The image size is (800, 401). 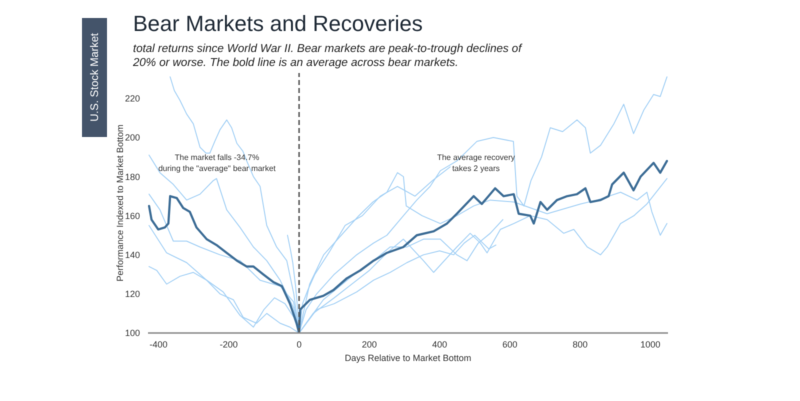 What do you see at coordinates (132, 294) in the screenshot?
I see `y-tick-label: 120` at bounding box center [132, 294].